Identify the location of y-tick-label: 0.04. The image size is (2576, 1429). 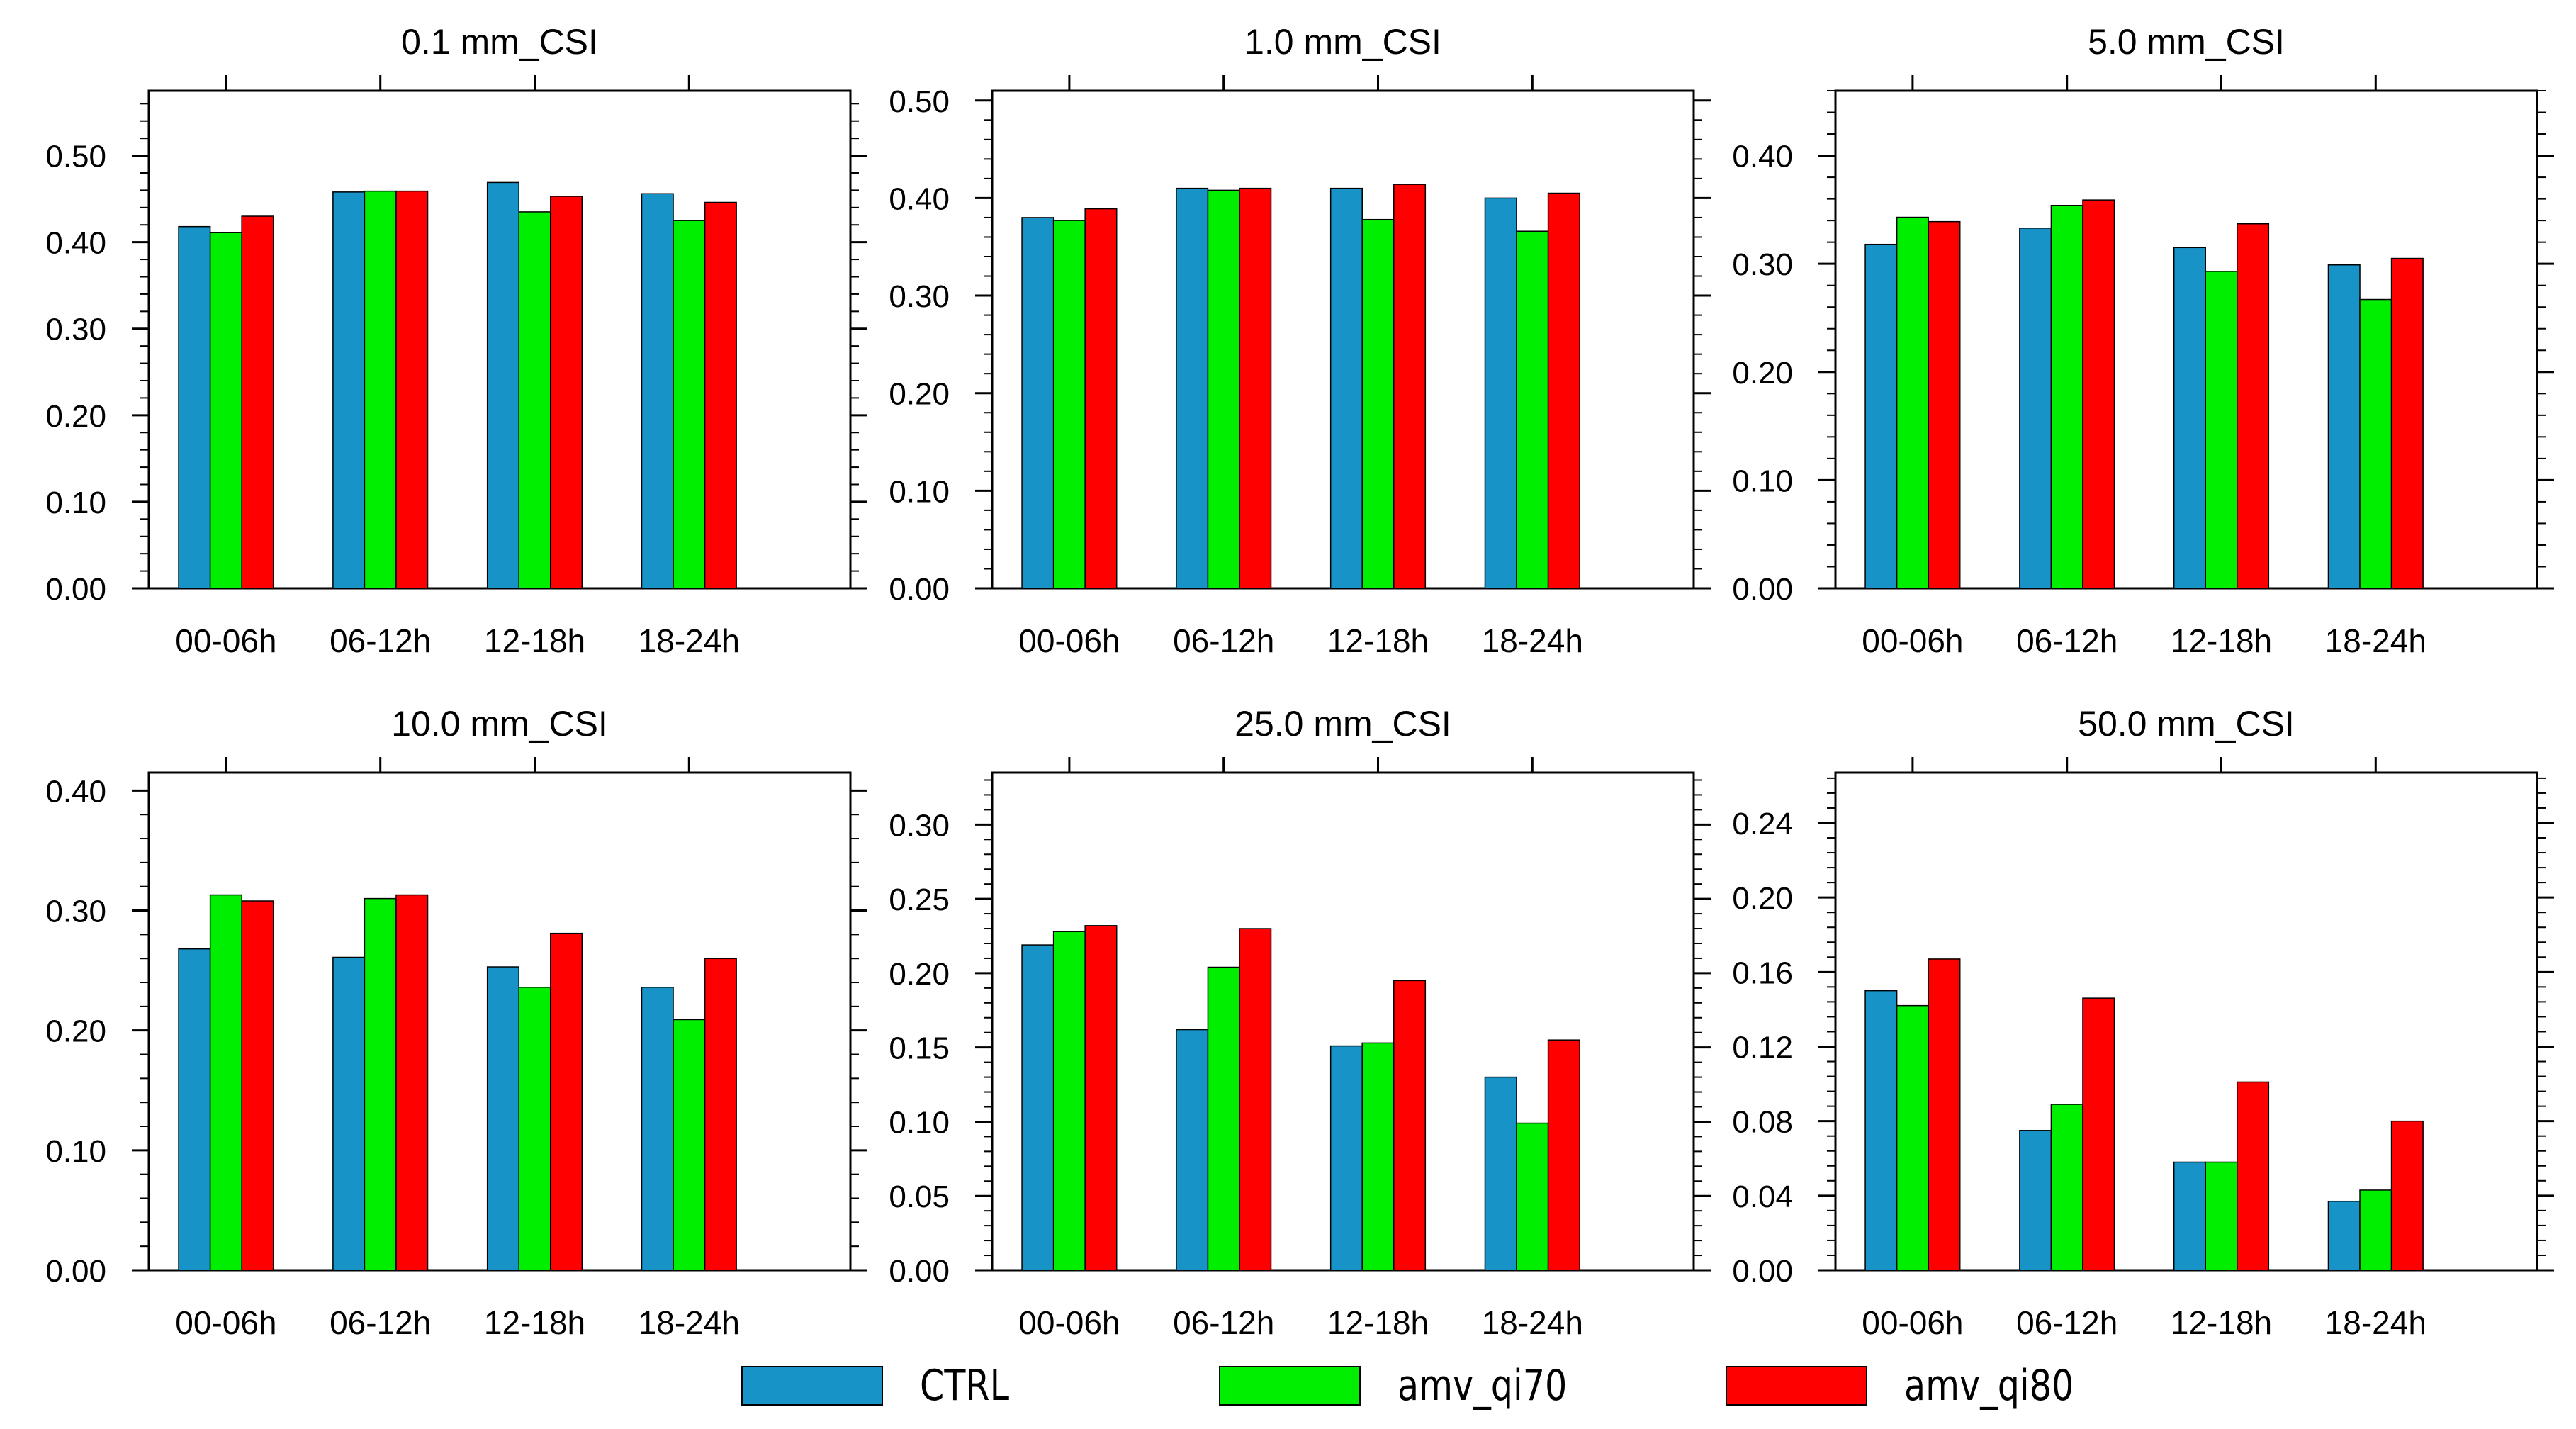
(1762, 1196).